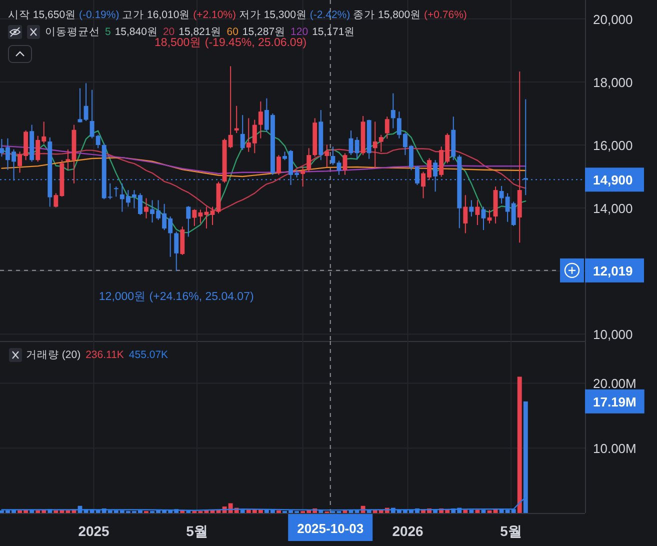  What do you see at coordinates (176, 297) in the screenshot?
I see `annotation: 12,000원 (+24.16%, 25.04.07)` at bounding box center [176, 297].